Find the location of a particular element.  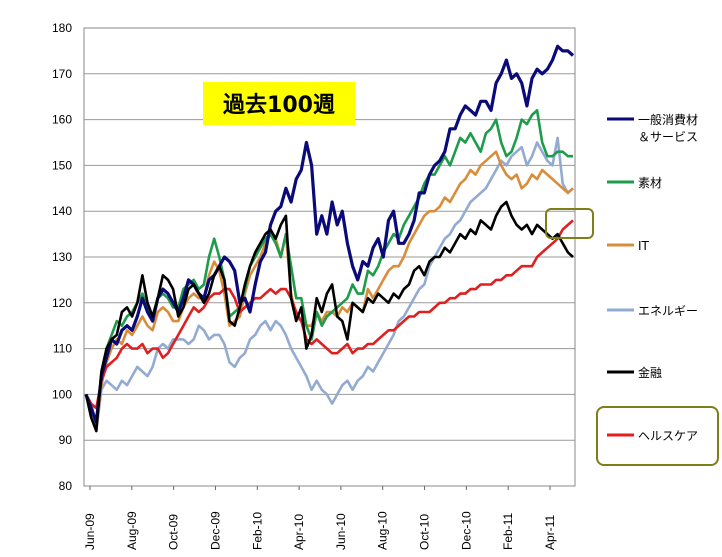

legend-label: 金融 is located at coordinates (650, 372).